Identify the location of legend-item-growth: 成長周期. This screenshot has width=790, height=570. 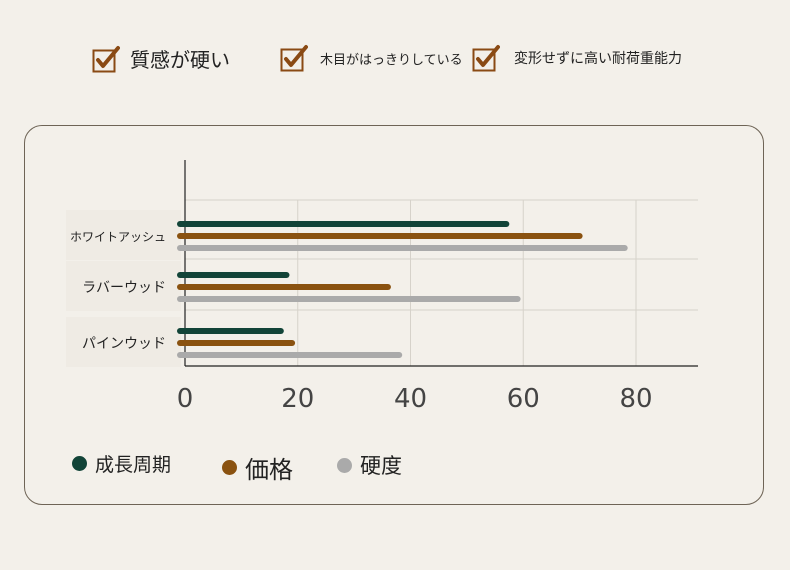
(121, 463).